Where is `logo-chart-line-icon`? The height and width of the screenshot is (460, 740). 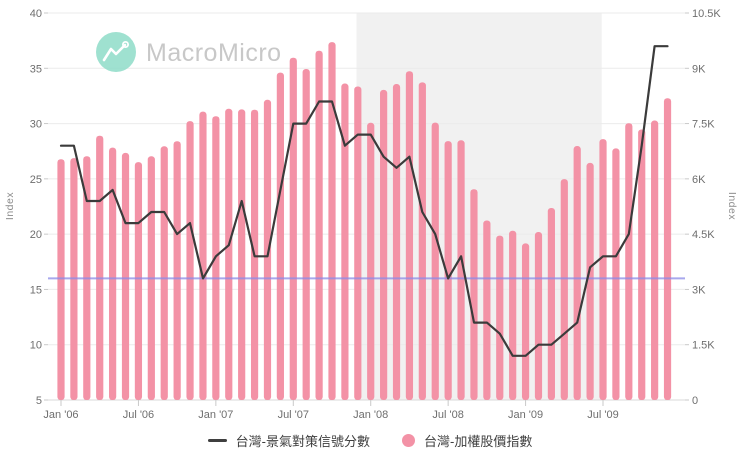
logo-chart-line-icon is located at coordinates (114, 52).